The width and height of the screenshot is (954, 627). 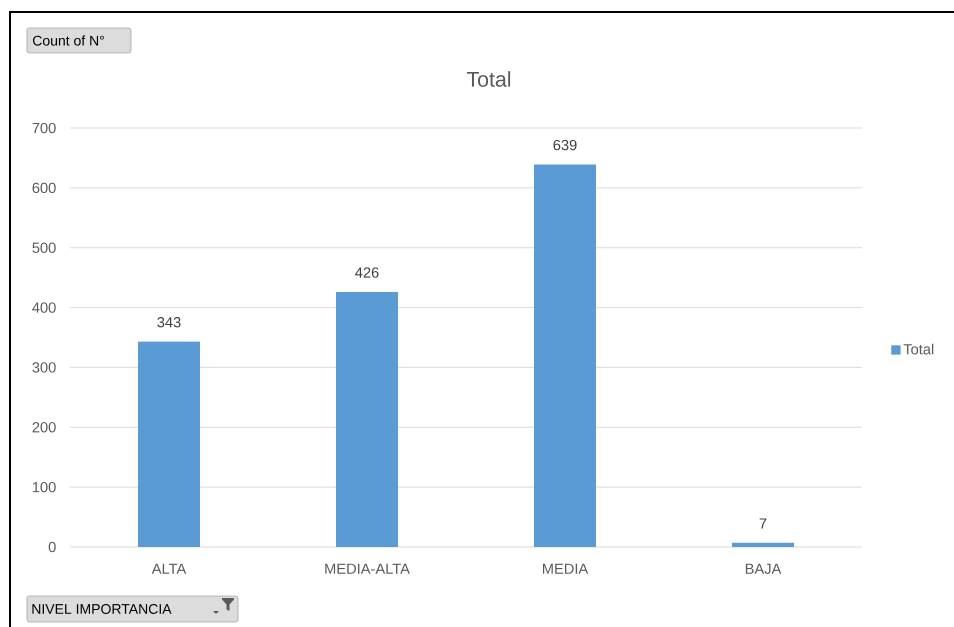 What do you see at coordinates (44, 188) in the screenshot?
I see `y-tick-label: 600` at bounding box center [44, 188].